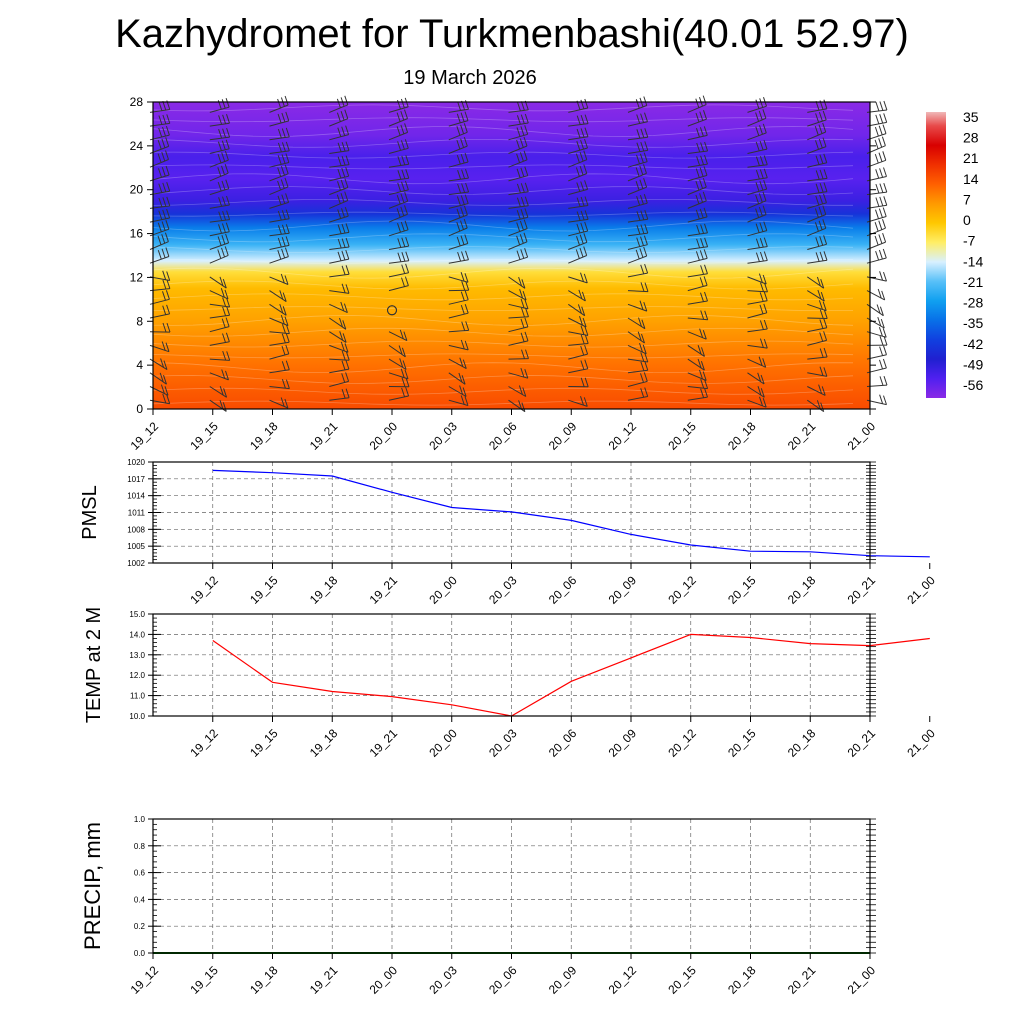 This screenshot has height=1024, width=1024. Describe the element at coordinates (90, 512) in the screenshot. I see `pmsl-axis-label: PMSL` at that location.